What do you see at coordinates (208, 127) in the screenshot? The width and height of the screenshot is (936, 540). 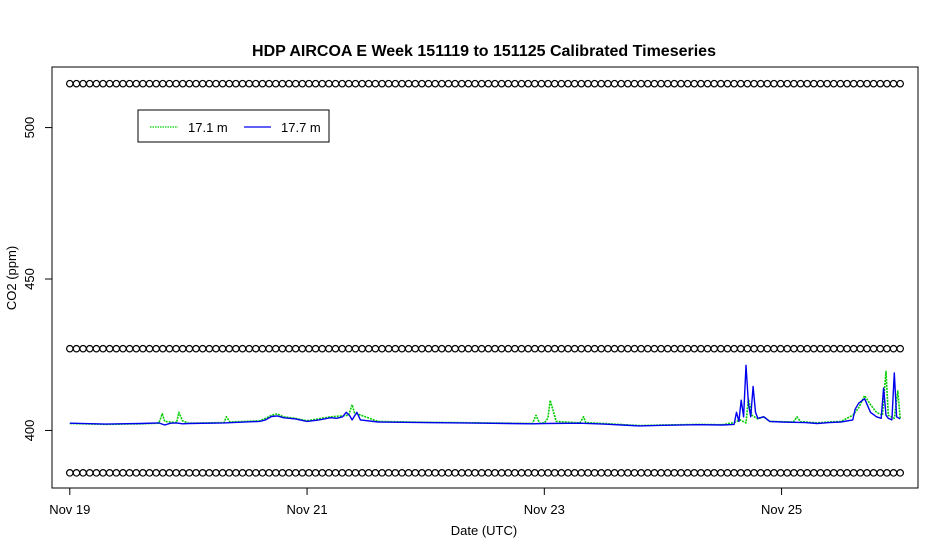 I see `legend-label-17-1m: 17.1 m` at bounding box center [208, 127].